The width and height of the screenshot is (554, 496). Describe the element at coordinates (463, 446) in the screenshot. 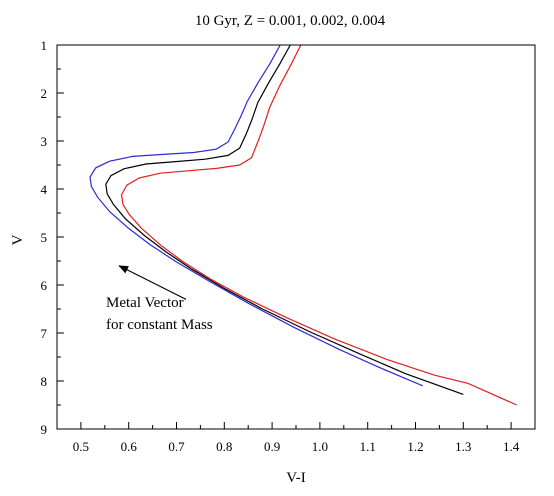

I see `x-tick-label: 1.3` at that location.